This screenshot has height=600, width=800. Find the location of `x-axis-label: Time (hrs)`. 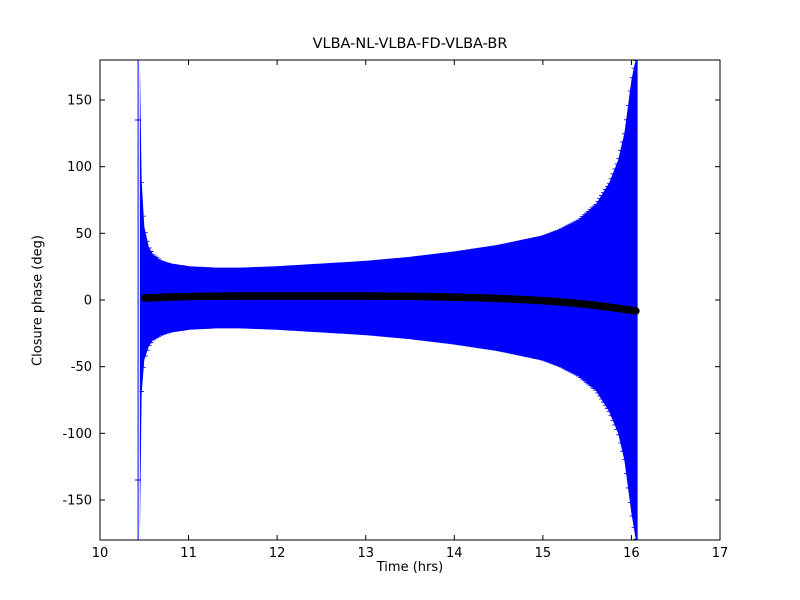

x-axis-label: Time (hrs) is located at coordinates (410, 567).